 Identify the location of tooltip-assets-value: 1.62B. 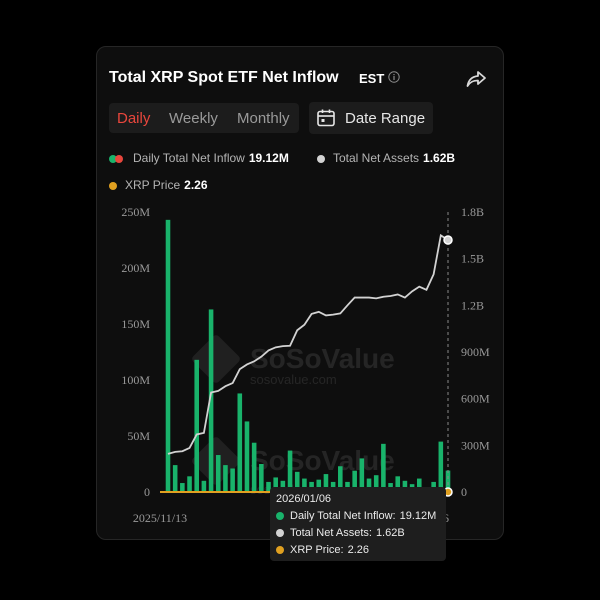
(390, 533).